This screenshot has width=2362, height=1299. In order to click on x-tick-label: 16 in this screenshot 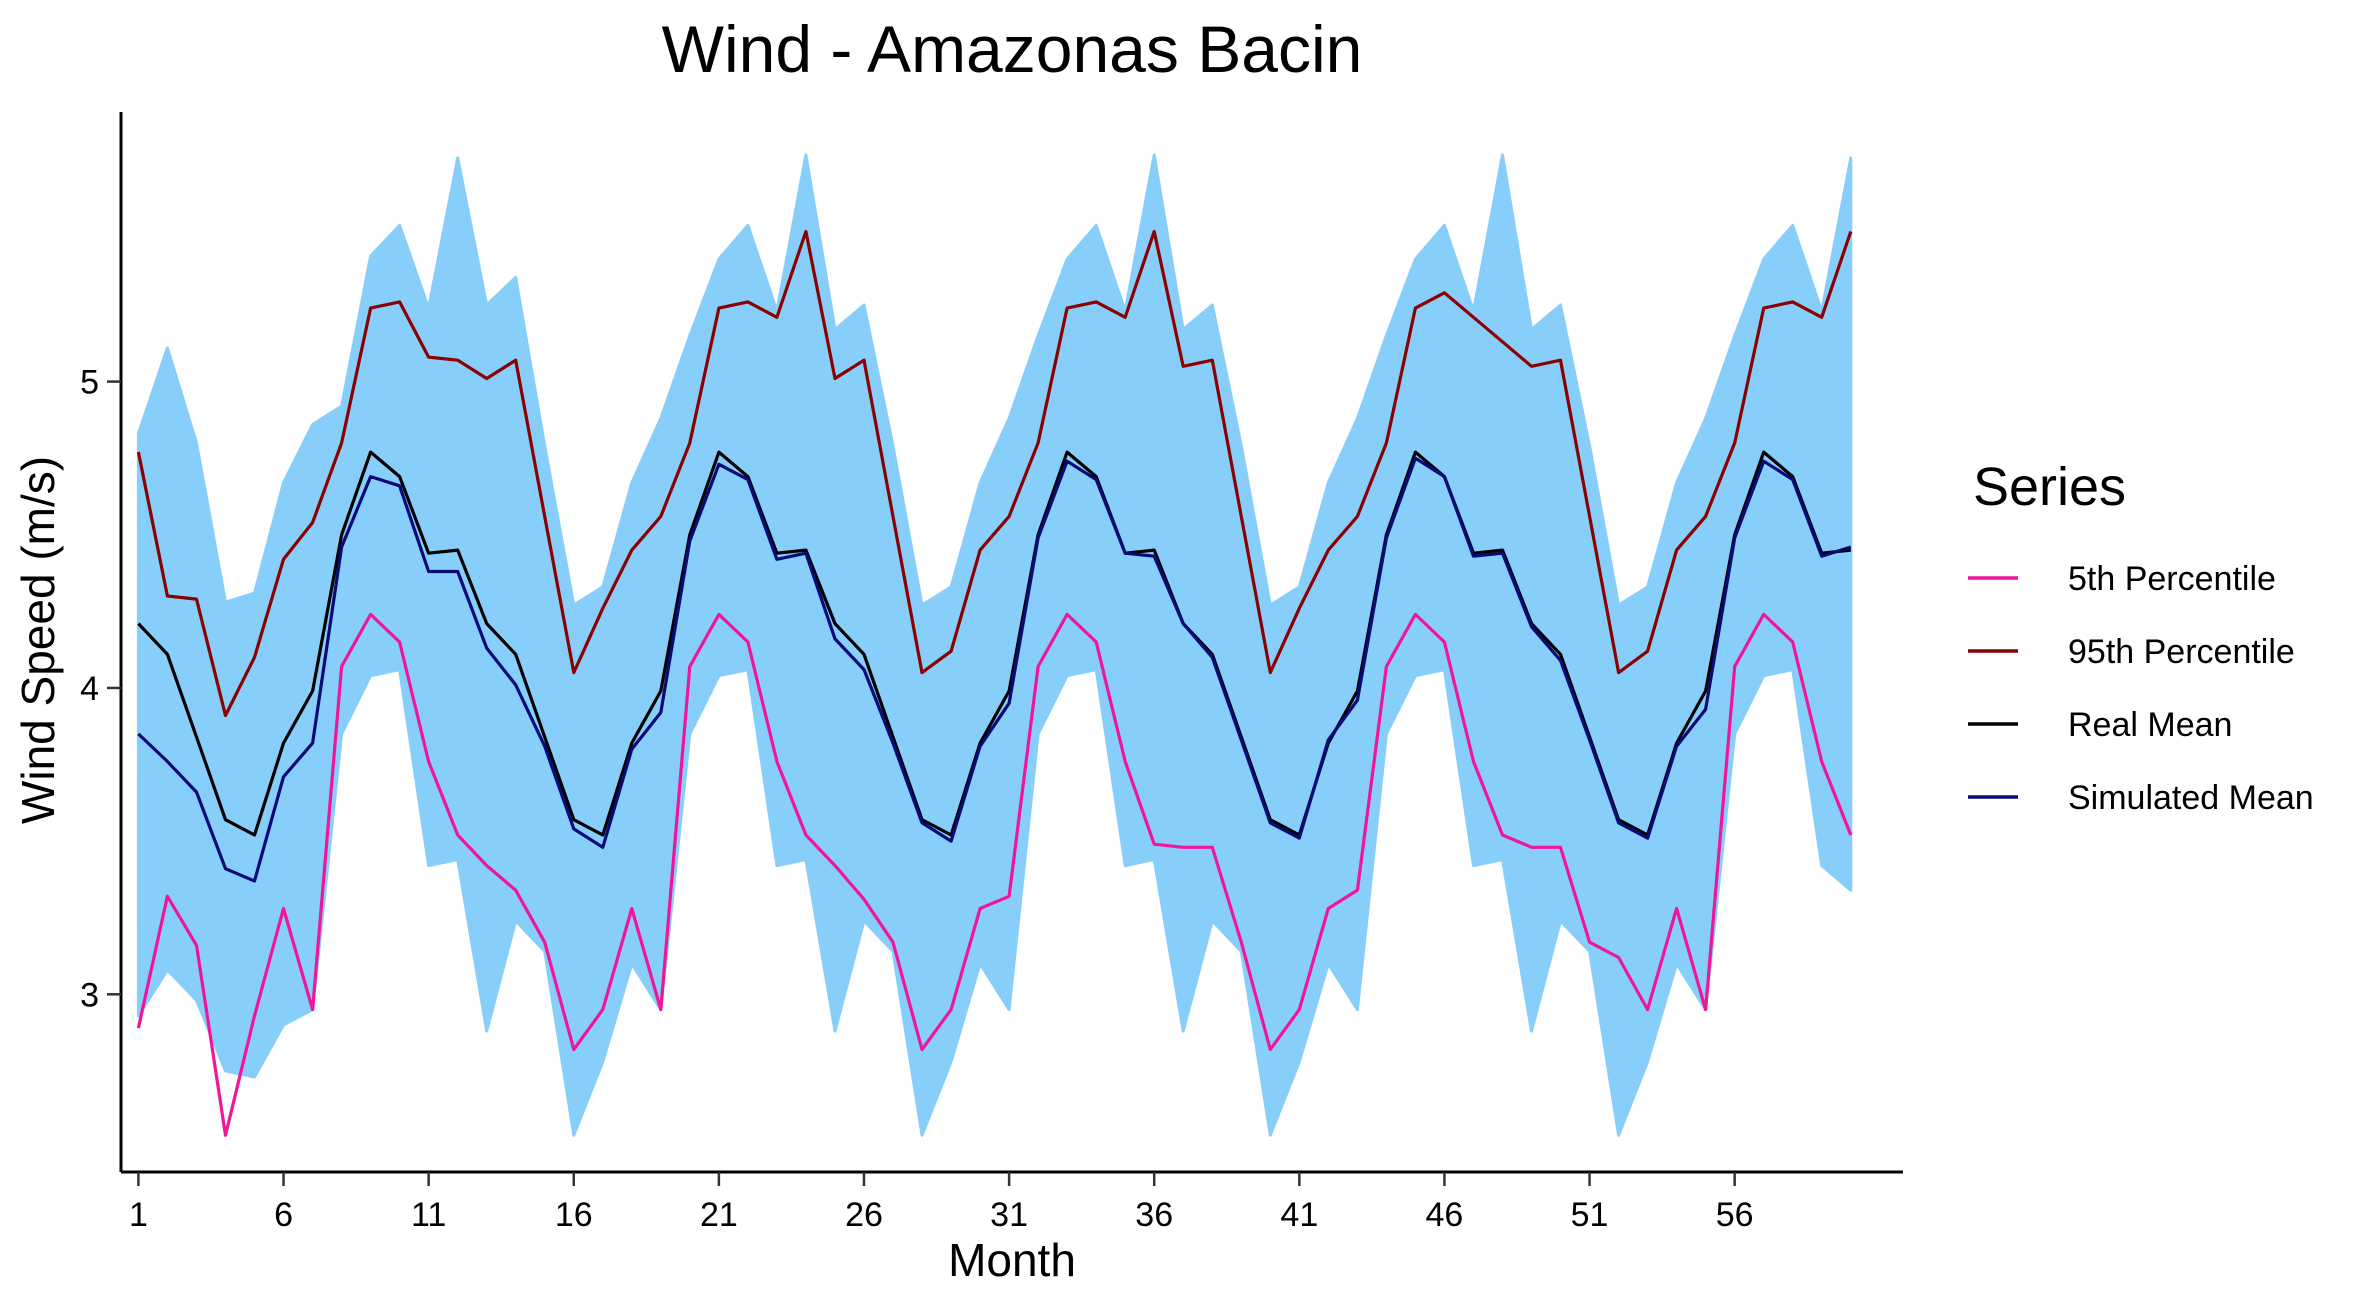, I will do `click(574, 1215)`.